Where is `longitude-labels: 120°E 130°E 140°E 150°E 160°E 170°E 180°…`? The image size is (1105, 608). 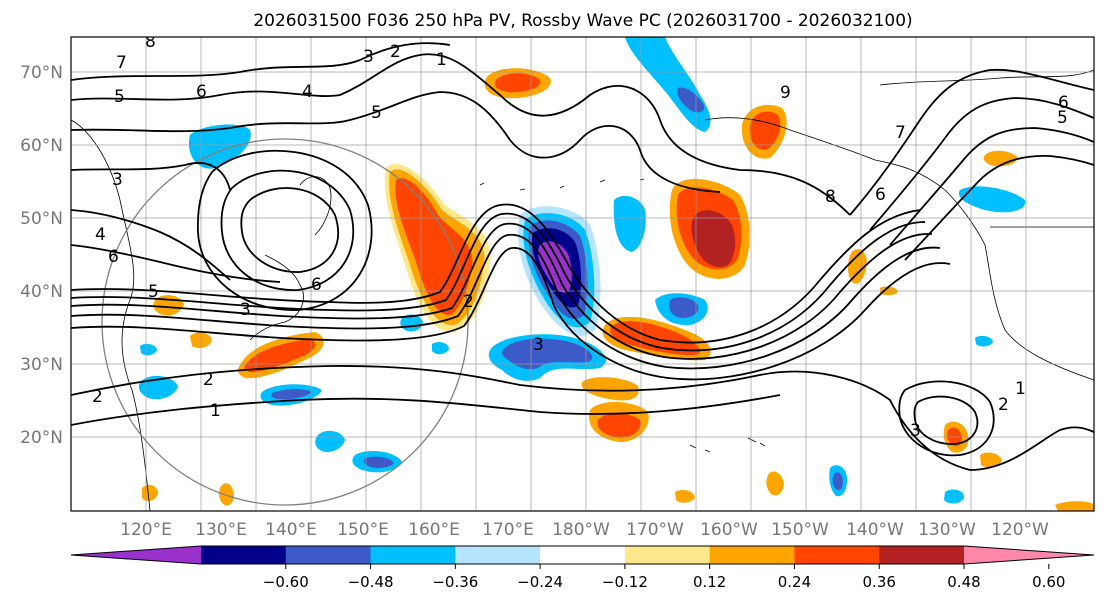 longitude-labels: 120°E 130°E 140°E 150°E 160°E 170°E 180°… is located at coordinates (584, 530).